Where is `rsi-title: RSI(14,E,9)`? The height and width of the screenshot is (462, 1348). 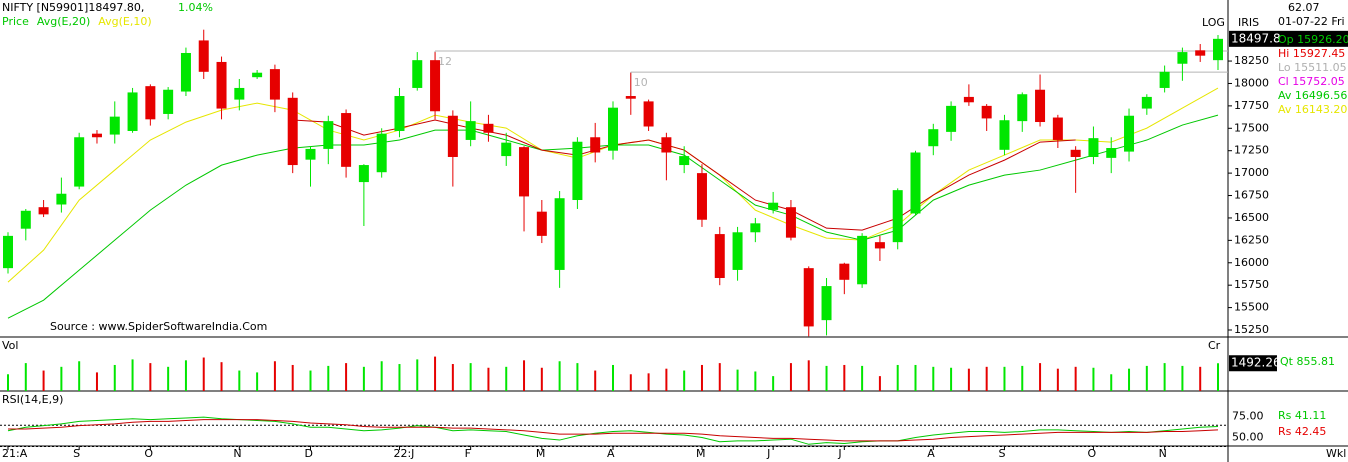
rsi-title: RSI(14,E,9) is located at coordinates (32, 399).